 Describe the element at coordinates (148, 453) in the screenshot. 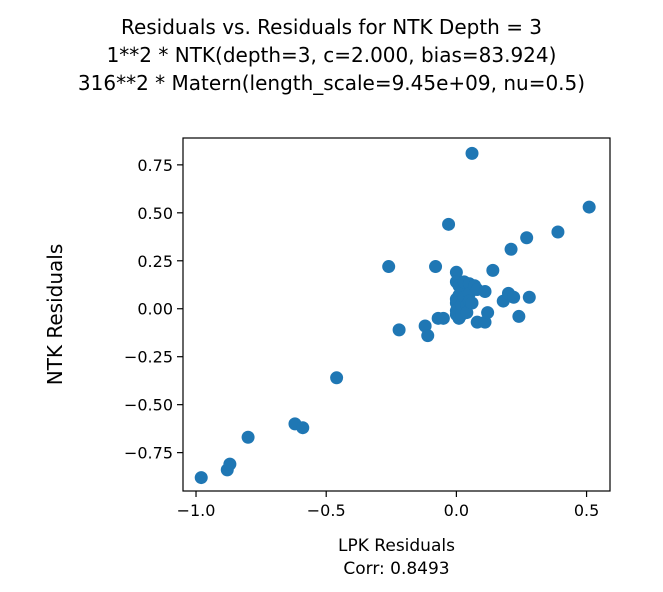

I see `y-tick-label-0: −0.75` at that location.